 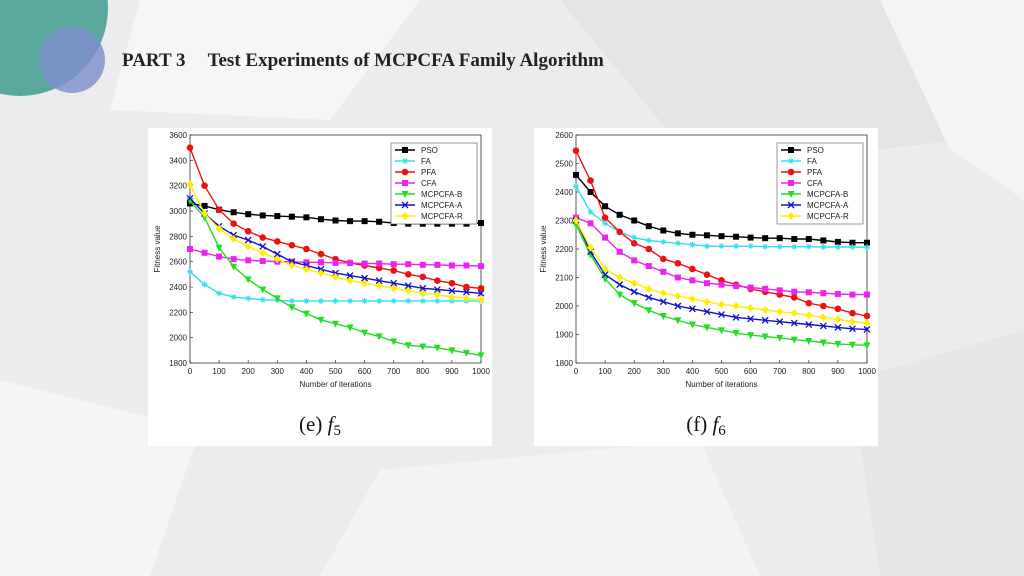 I want to click on x-tick-label: 600, so click(x=365, y=371).